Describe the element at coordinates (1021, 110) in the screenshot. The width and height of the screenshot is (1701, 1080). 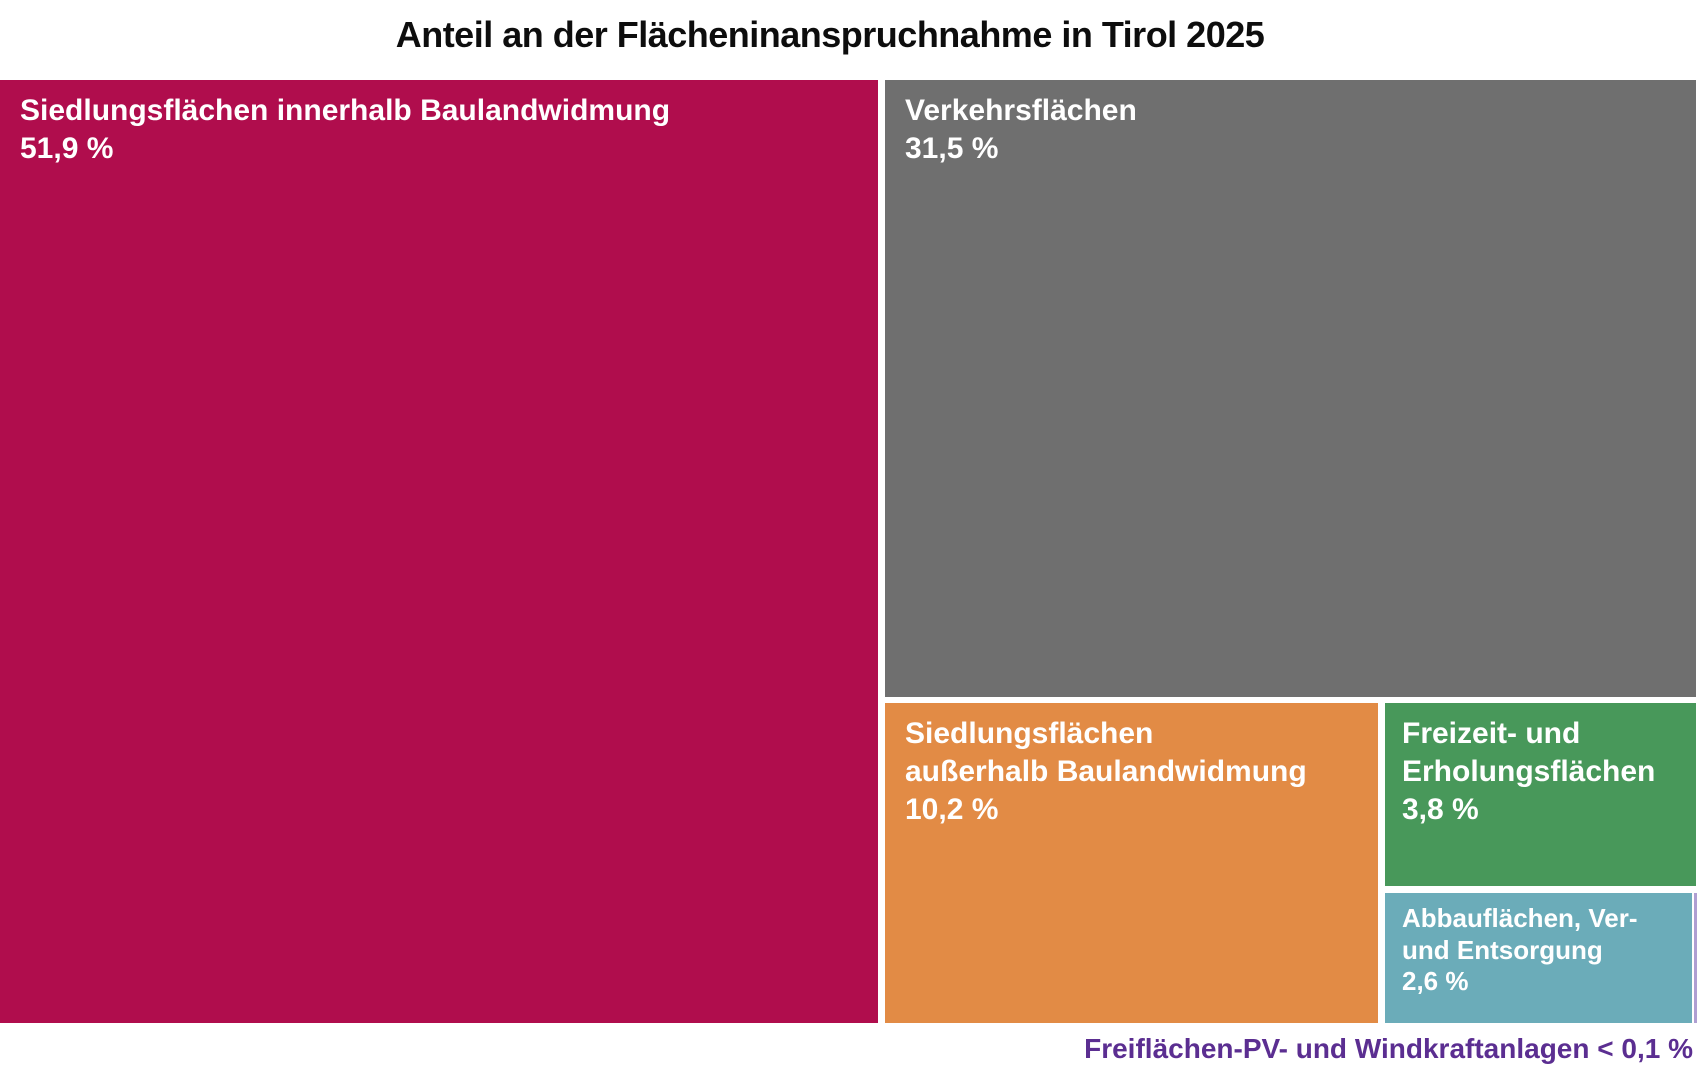
I see `tile-label: Verkehrsflächen` at that location.